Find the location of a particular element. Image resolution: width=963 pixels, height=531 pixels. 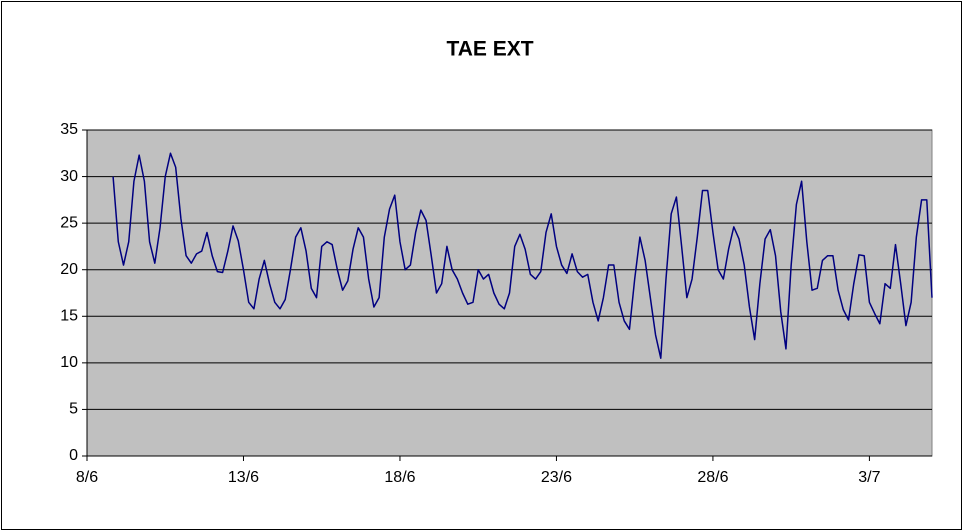

y-tick-label: 5 is located at coordinates (73, 409).